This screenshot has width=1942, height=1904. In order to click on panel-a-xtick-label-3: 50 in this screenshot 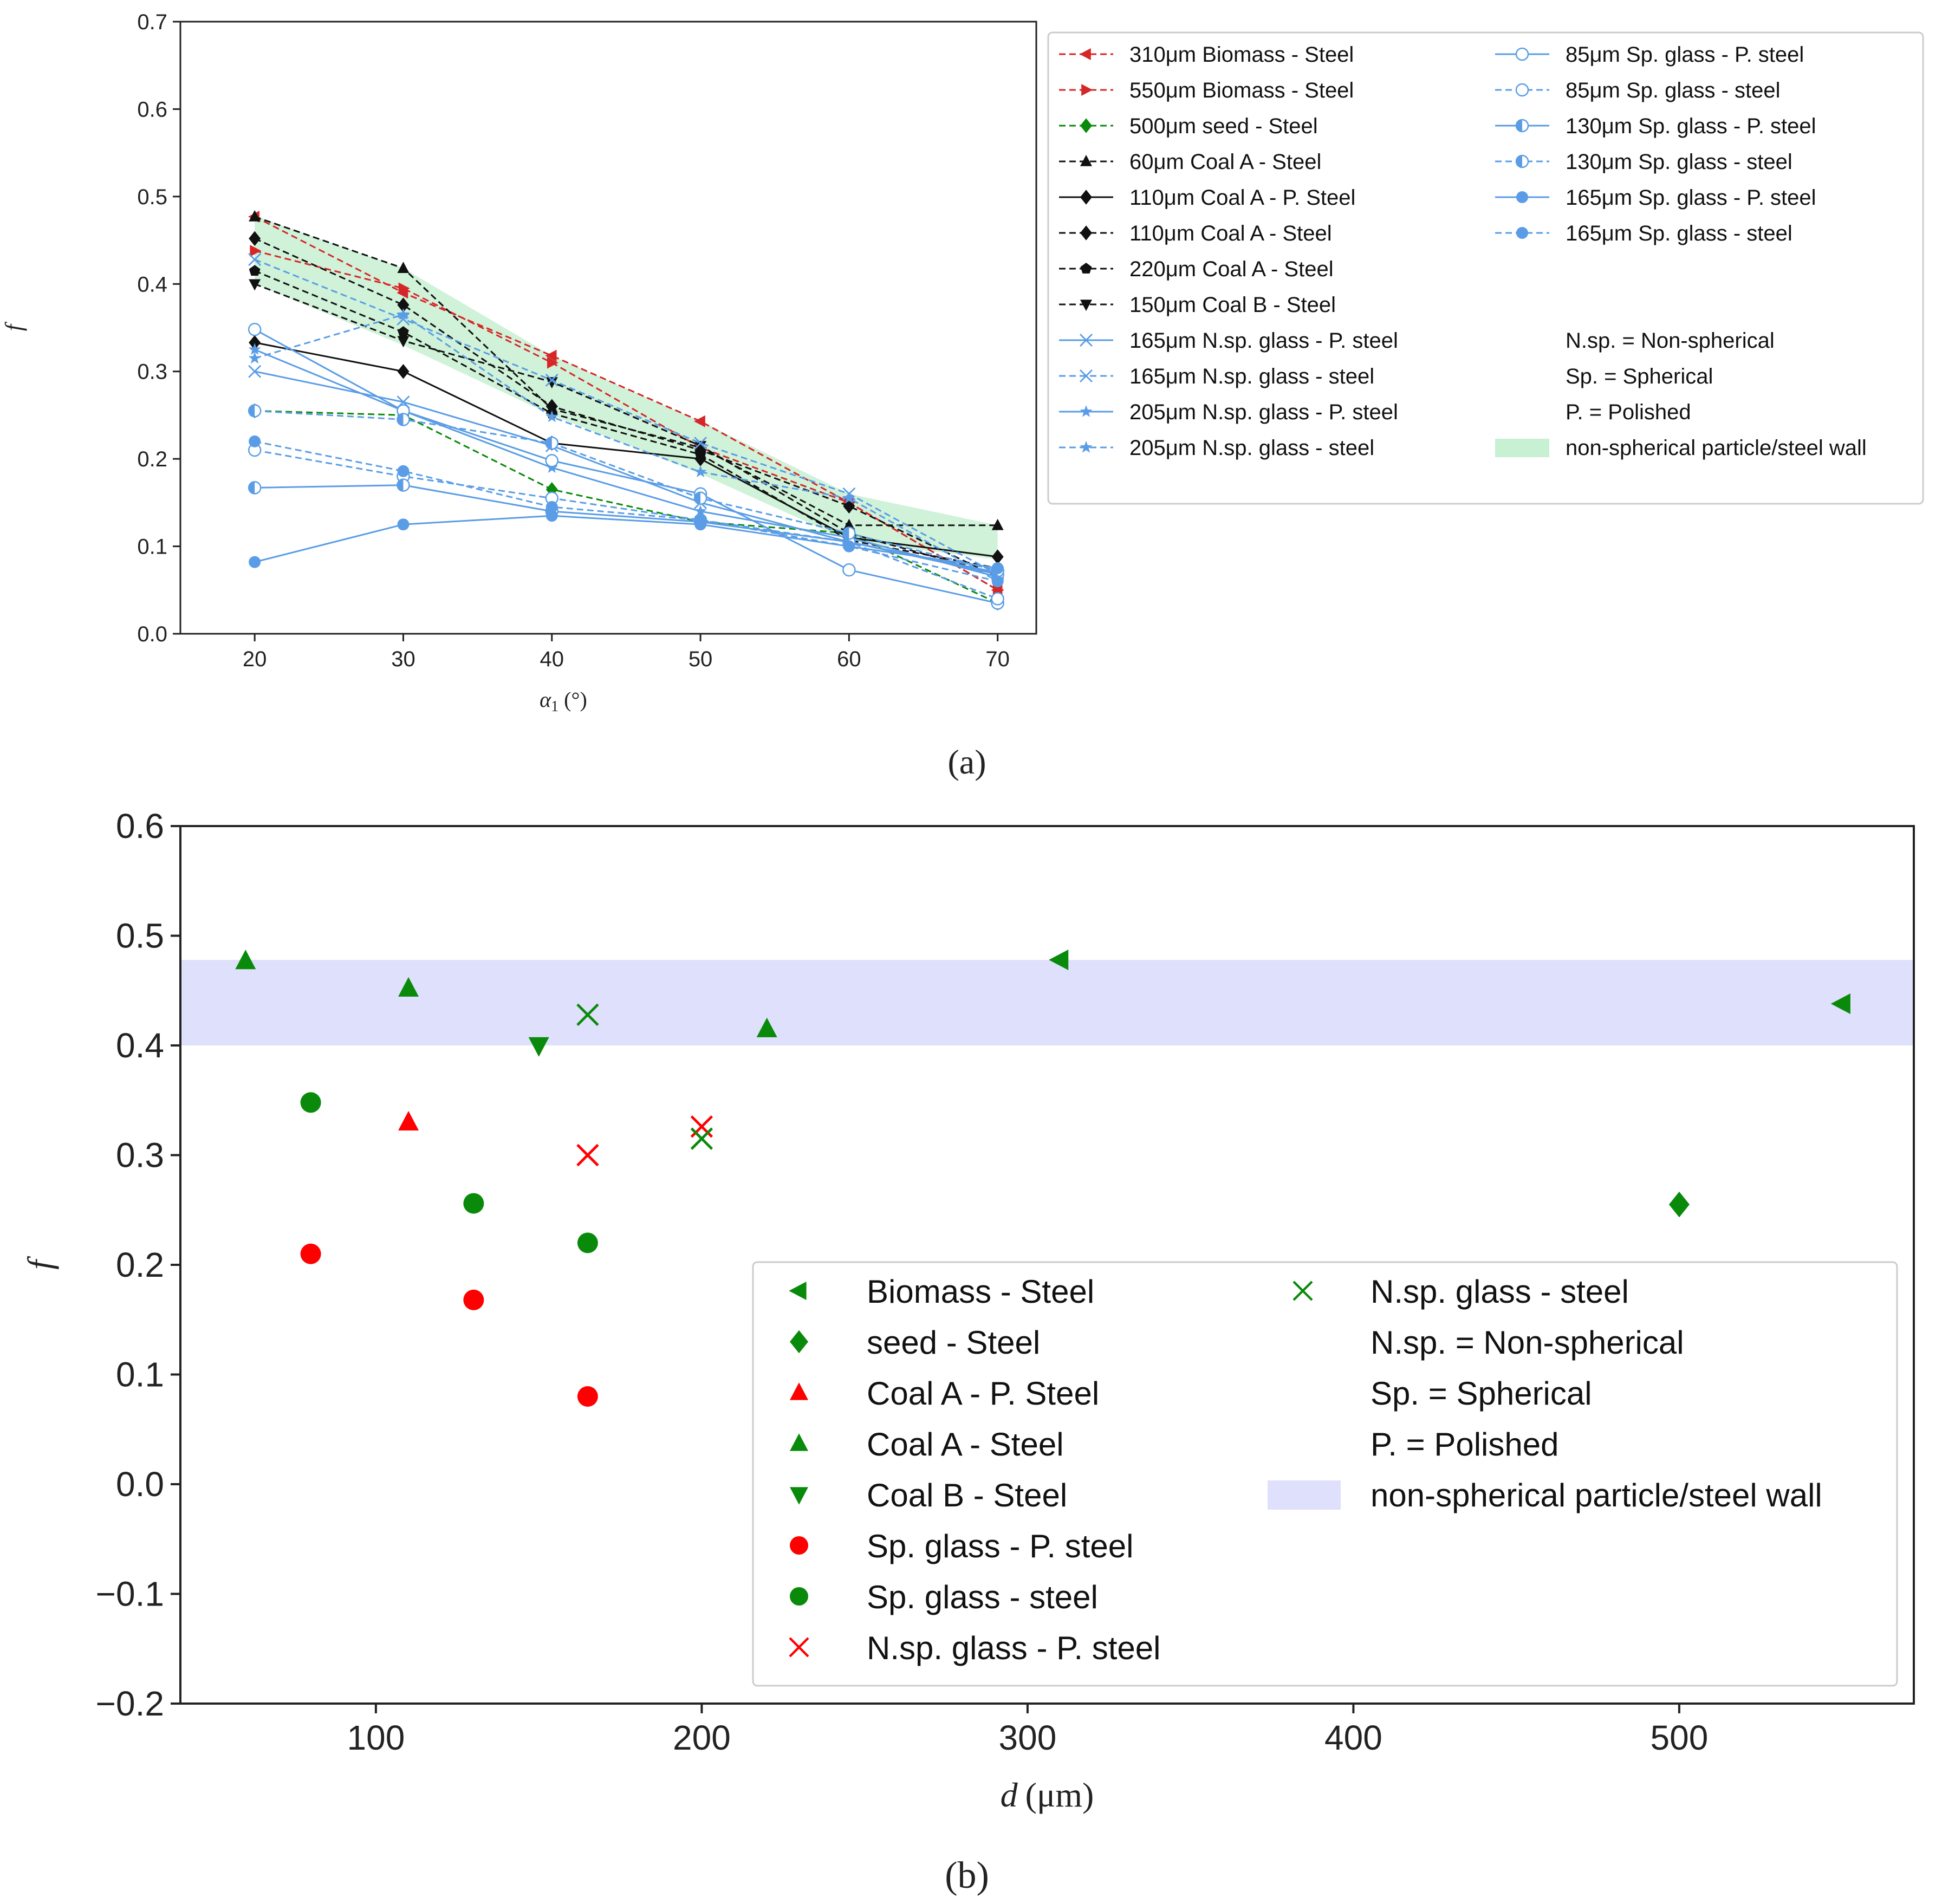, I will do `click(701, 659)`.